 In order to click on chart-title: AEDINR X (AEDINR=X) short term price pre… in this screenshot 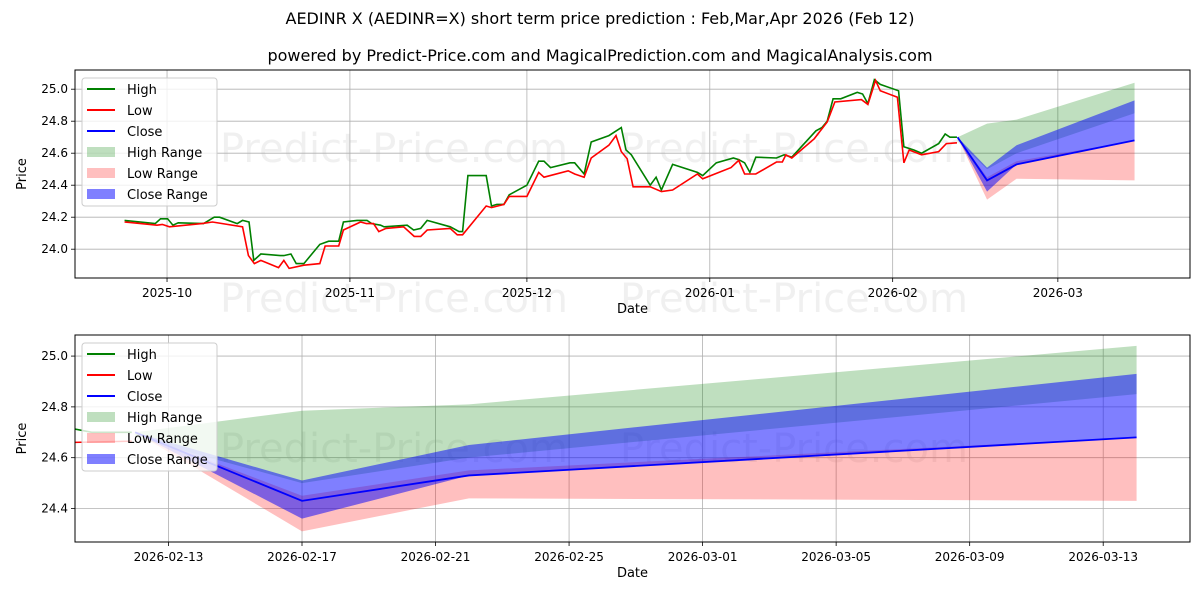, I will do `click(600, 18)`.